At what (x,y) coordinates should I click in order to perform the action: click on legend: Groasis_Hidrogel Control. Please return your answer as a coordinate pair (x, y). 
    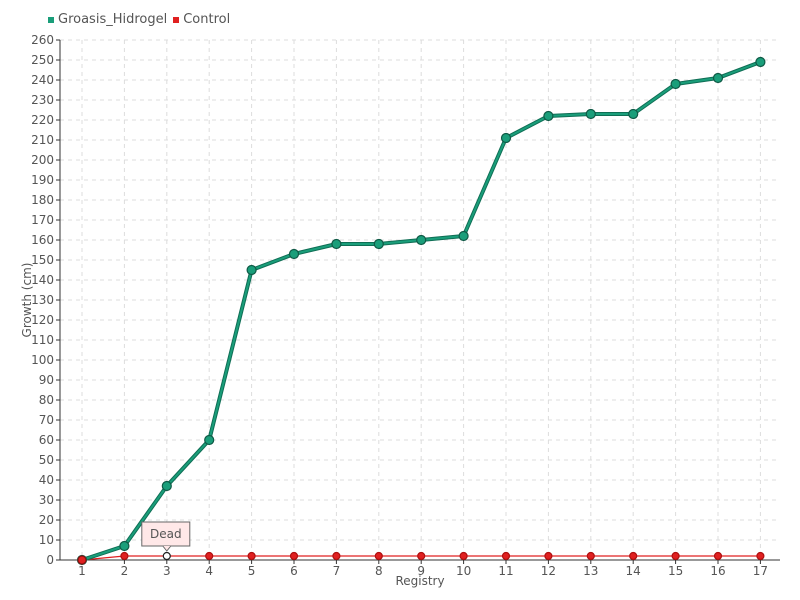
    Looking at the image, I should click on (142, 19).